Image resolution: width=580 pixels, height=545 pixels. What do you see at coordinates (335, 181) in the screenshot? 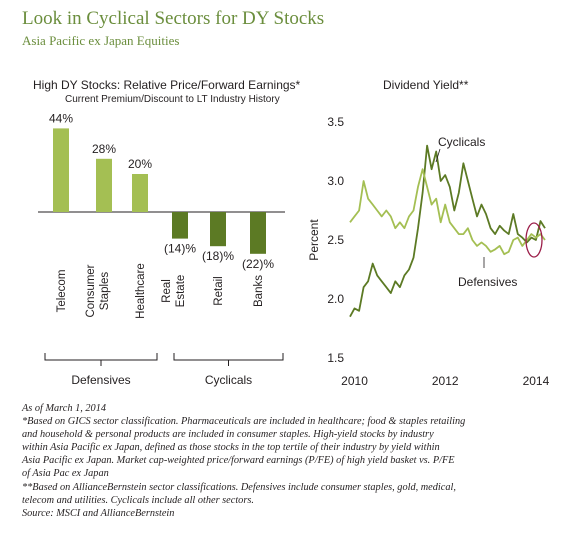
I see `y-tick-label: 3.0` at bounding box center [335, 181].